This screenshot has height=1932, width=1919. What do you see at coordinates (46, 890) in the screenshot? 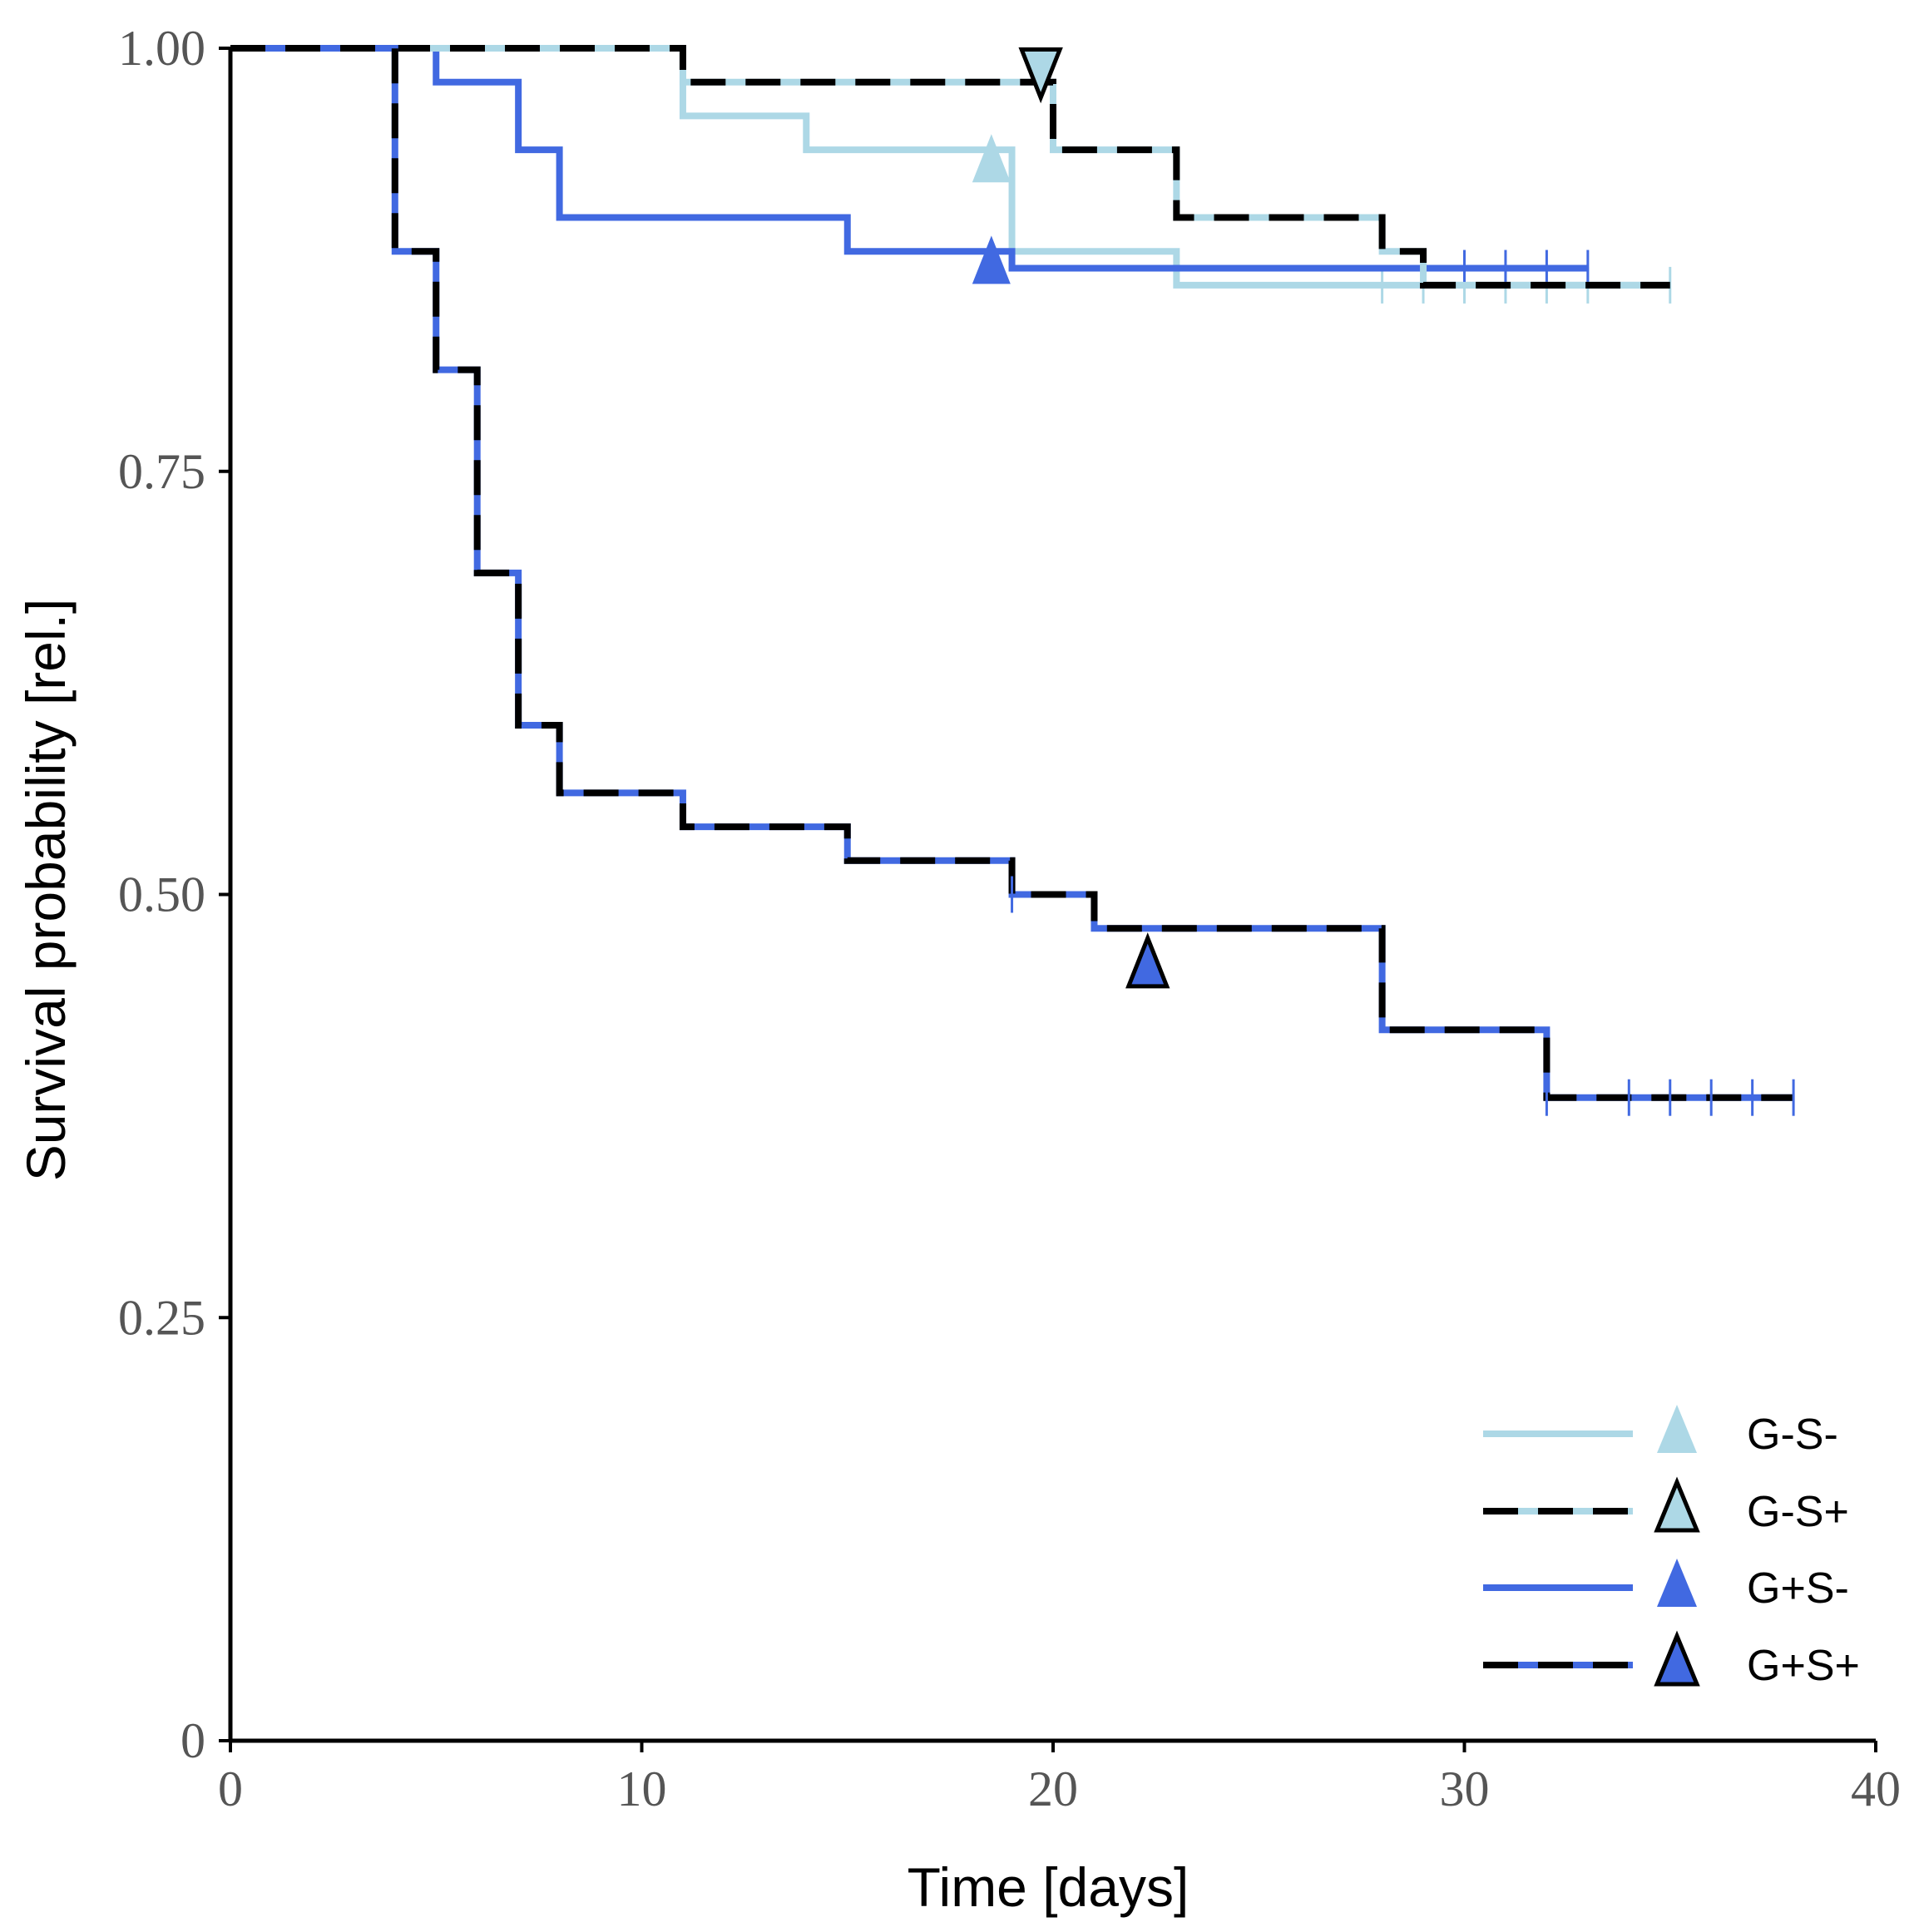
I see `y-axis-title: Survival probability [rel.]` at bounding box center [46, 890].